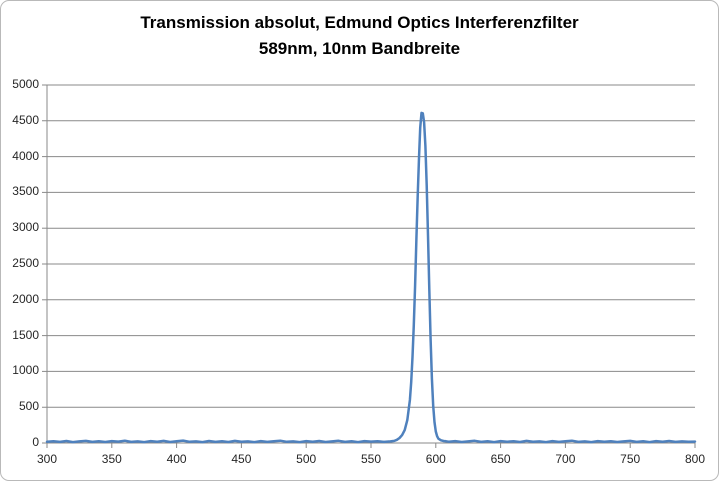  Describe the element at coordinates (25, 263) in the screenshot. I see `y-axis-tick-label: 2500` at that location.